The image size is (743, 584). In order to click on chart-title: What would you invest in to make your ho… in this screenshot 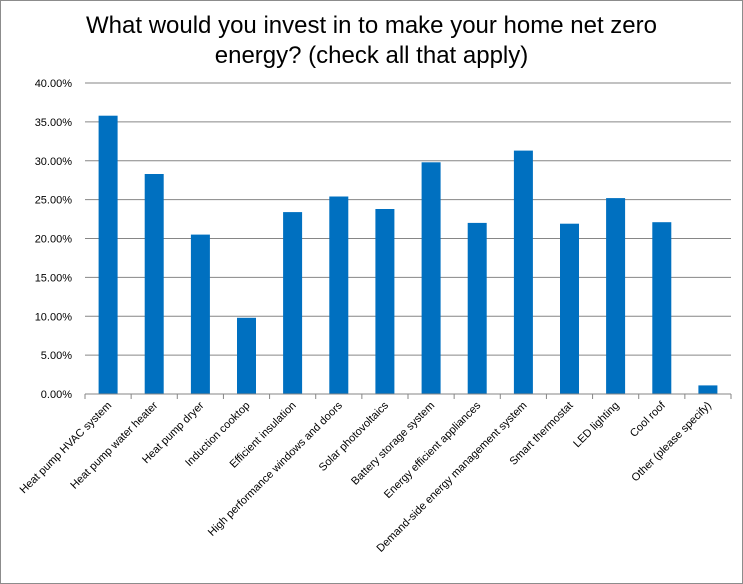, I will do `click(371, 41)`.